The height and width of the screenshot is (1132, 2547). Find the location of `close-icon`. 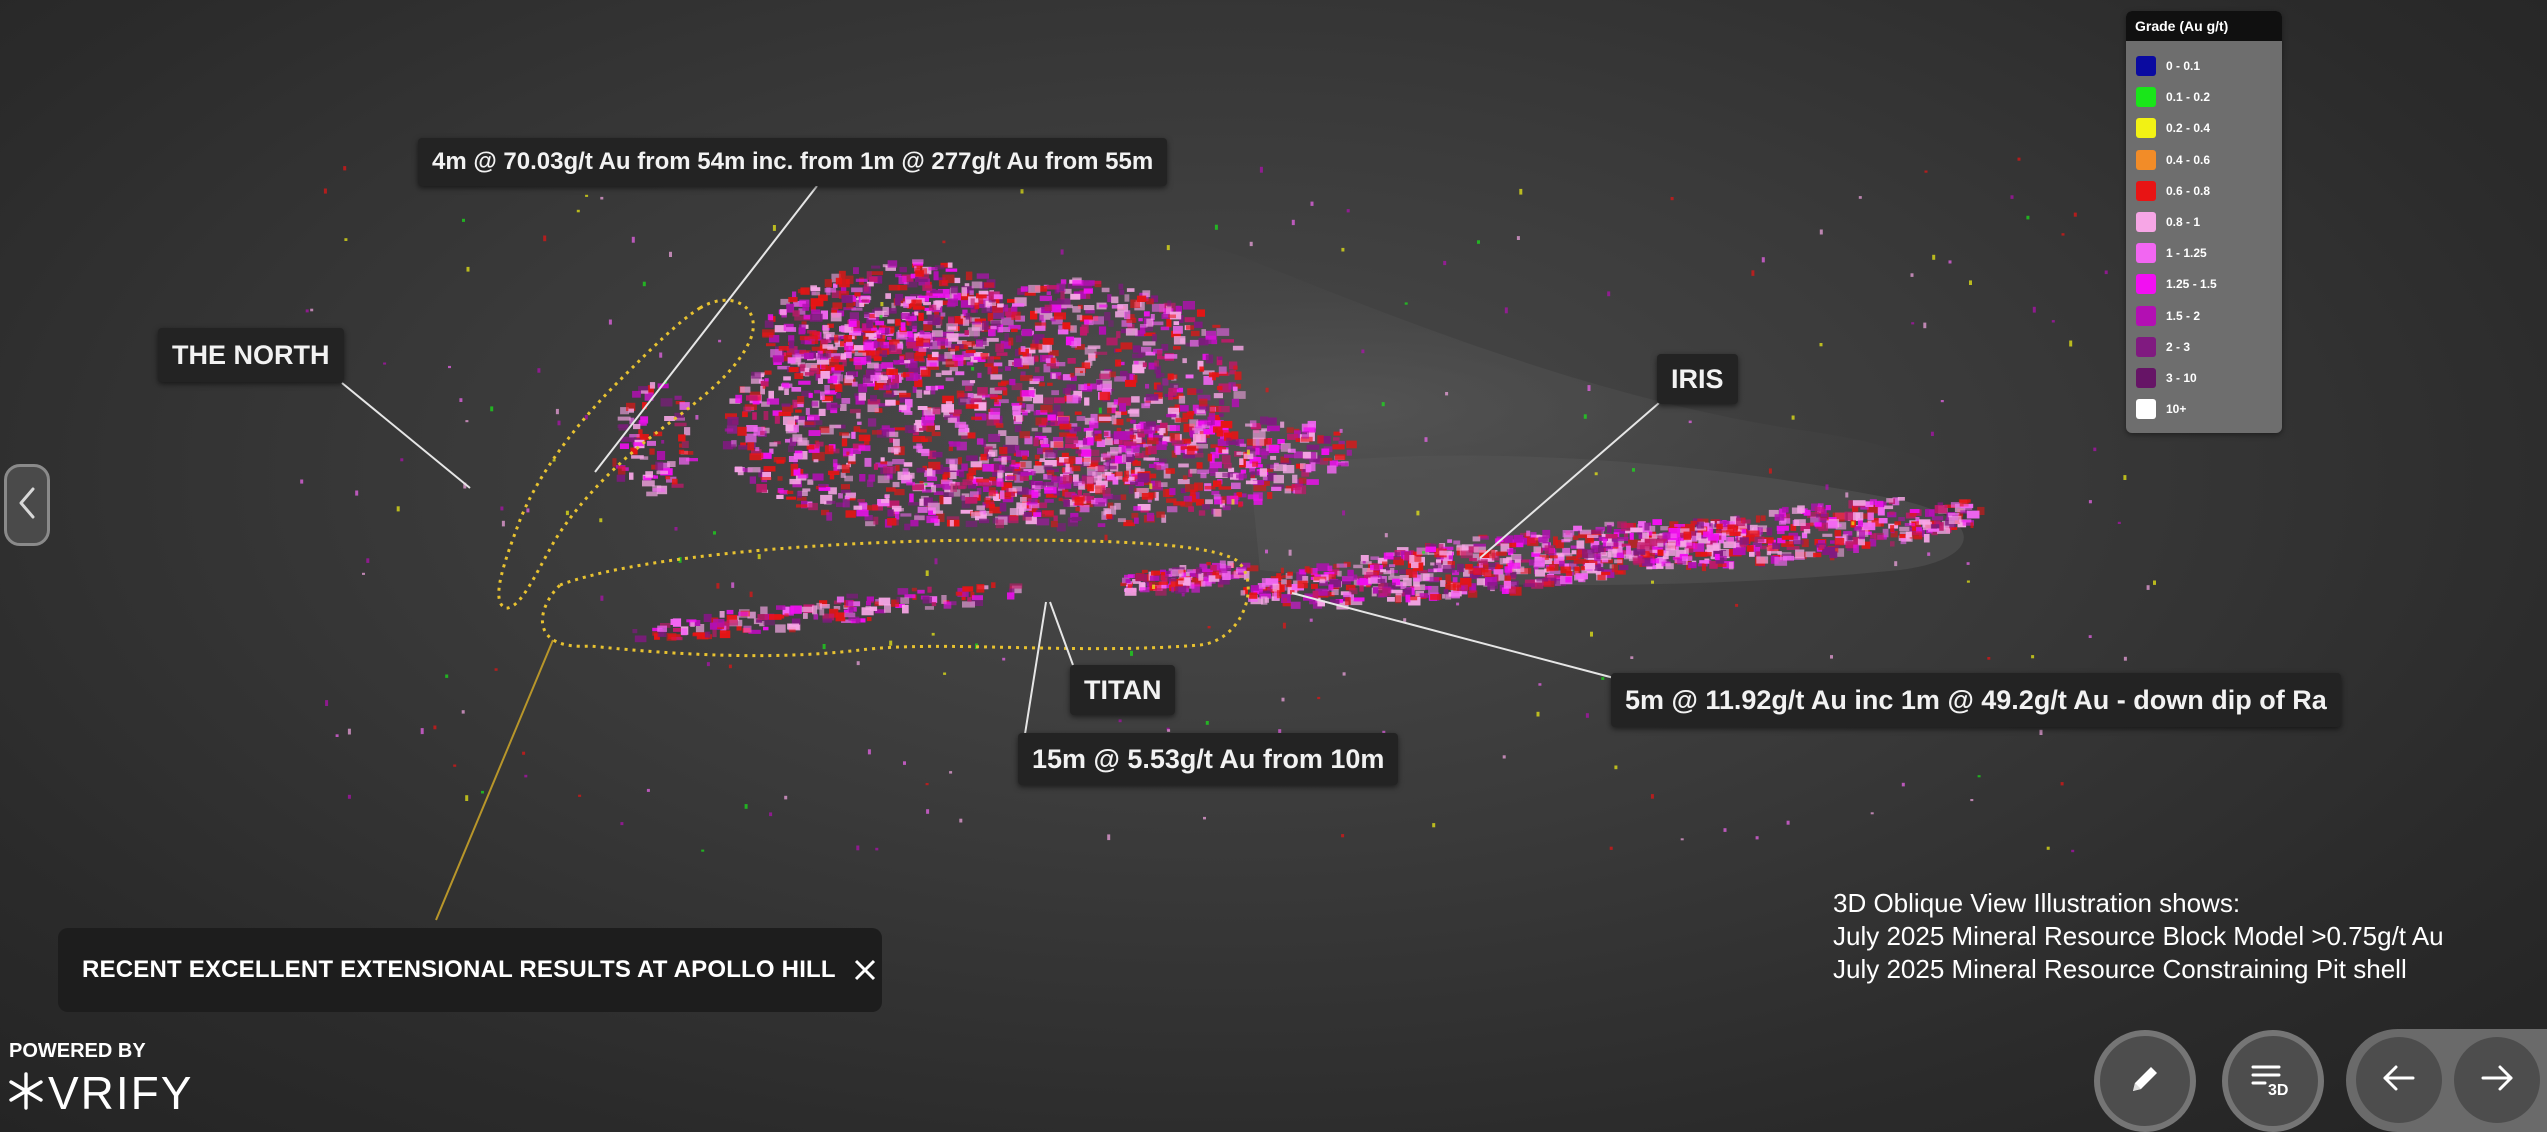

close-icon is located at coordinates (865, 970).